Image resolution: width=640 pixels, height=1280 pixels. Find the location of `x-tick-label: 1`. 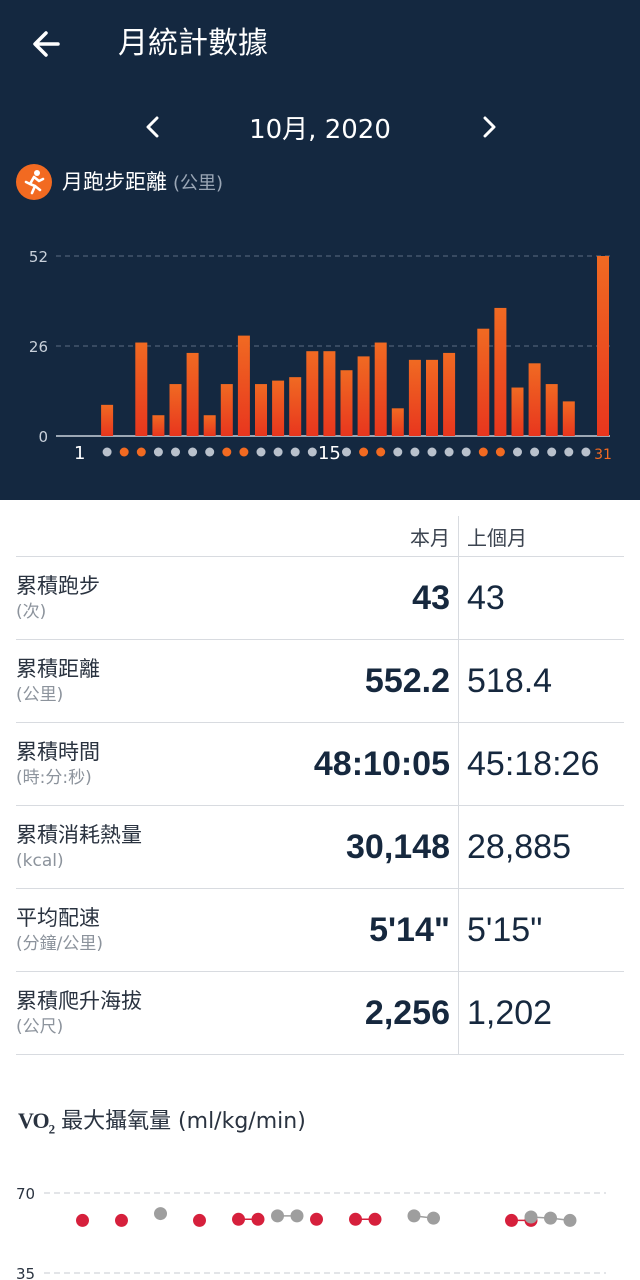

x-tick-label: 1 is located at coordinates (79, 453).